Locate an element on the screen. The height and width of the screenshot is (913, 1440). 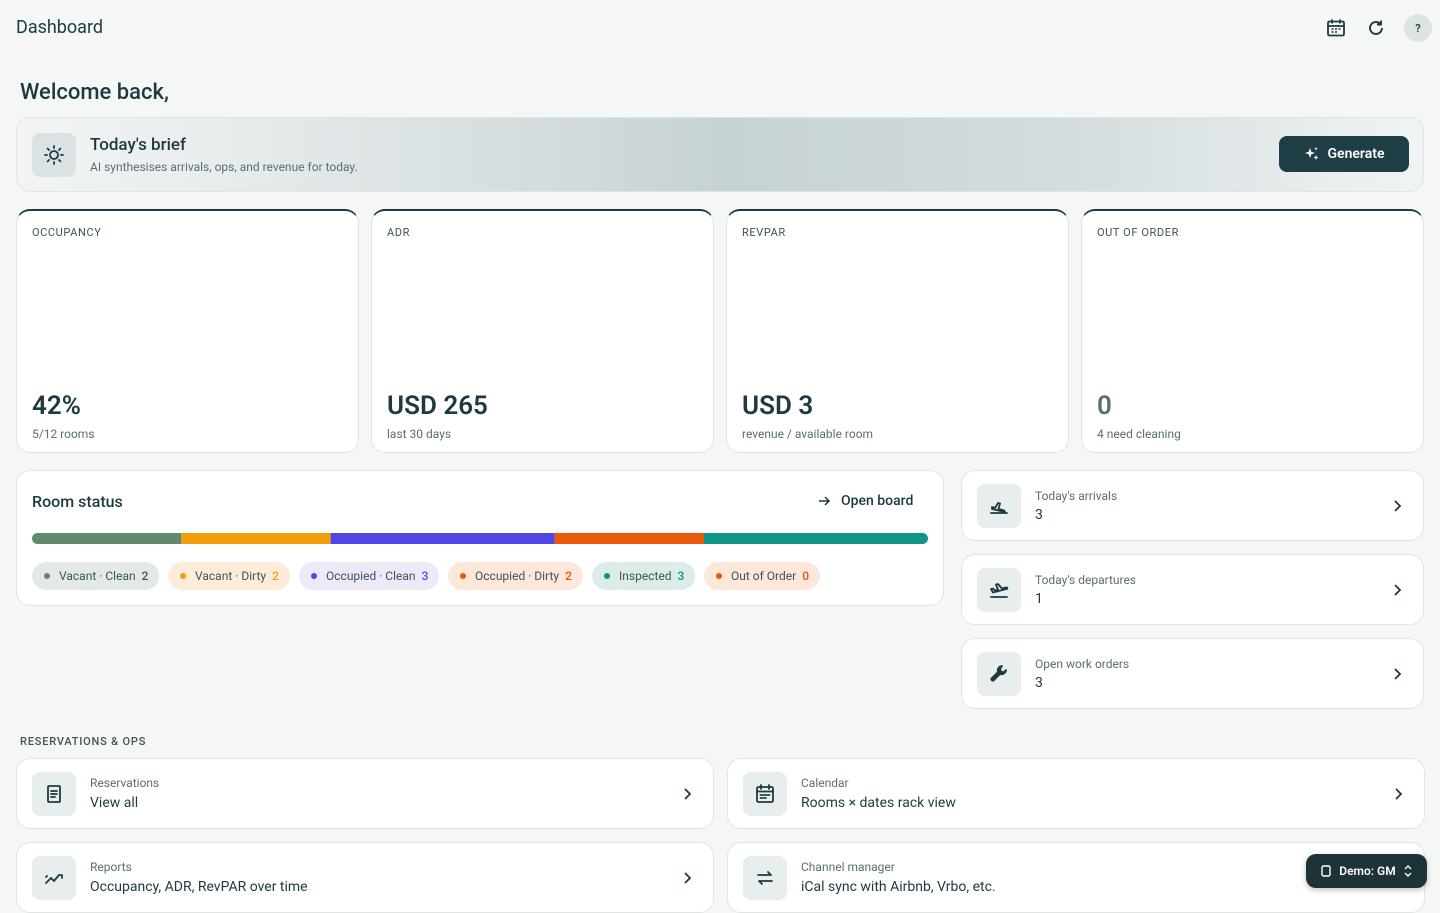
section-label: RESERVATIONS & OPS is located at coordinates (83, 741).